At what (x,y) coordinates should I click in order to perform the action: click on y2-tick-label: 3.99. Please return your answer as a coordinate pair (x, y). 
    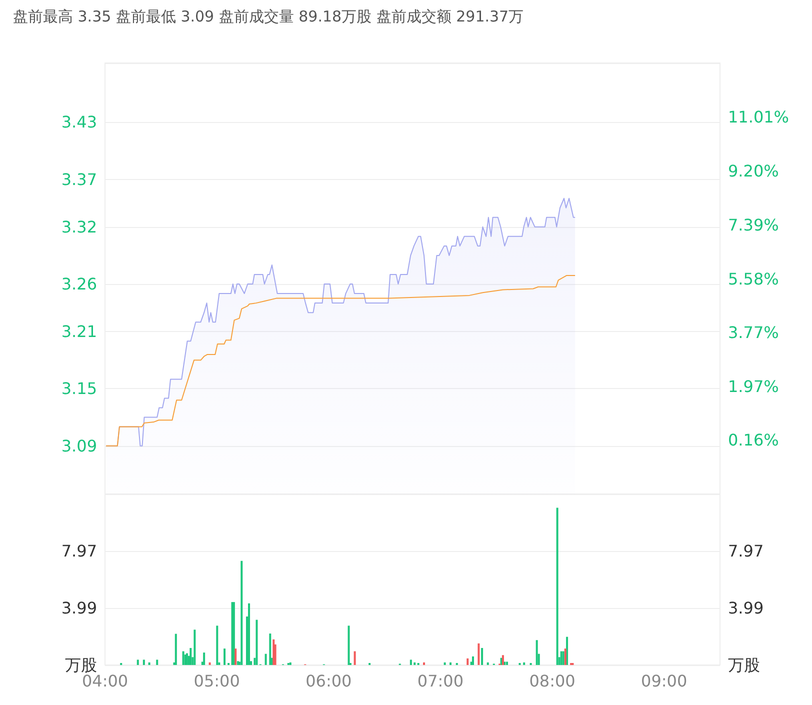
    Looking at the image, I should click on (746, 608).